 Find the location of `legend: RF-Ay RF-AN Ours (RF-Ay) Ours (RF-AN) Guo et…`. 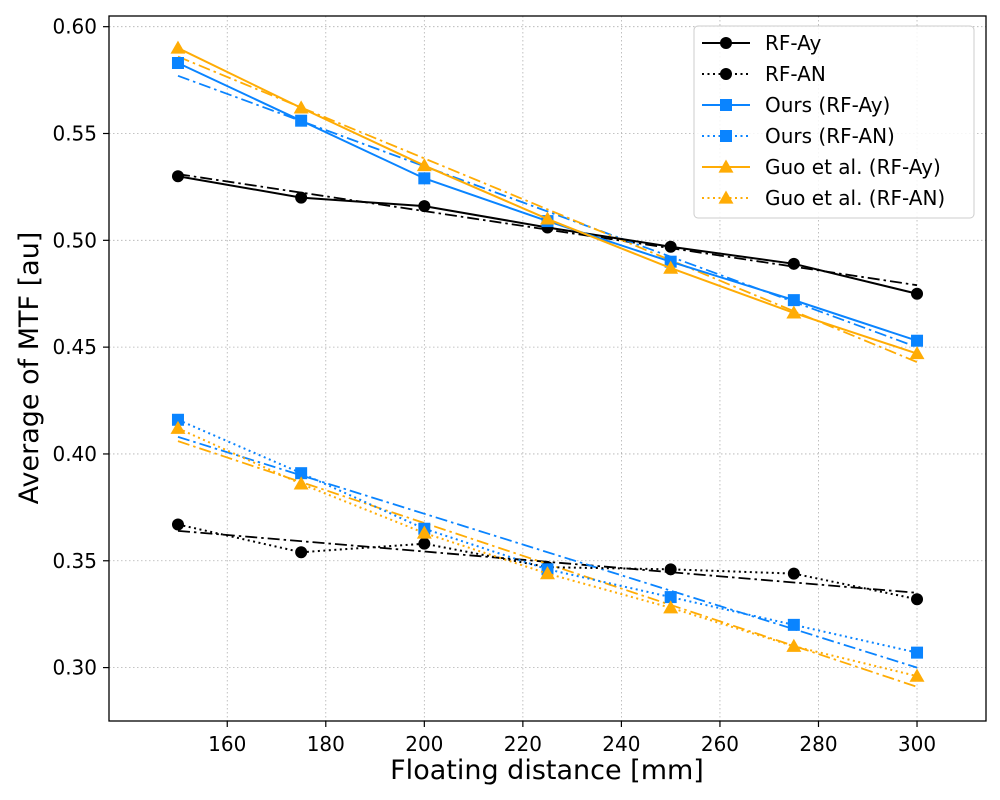

legend: RF-Ay RF-AN Ours (RF-Ay) Ours (RF-AN) Guo et… is located at coordinates (834, 122).